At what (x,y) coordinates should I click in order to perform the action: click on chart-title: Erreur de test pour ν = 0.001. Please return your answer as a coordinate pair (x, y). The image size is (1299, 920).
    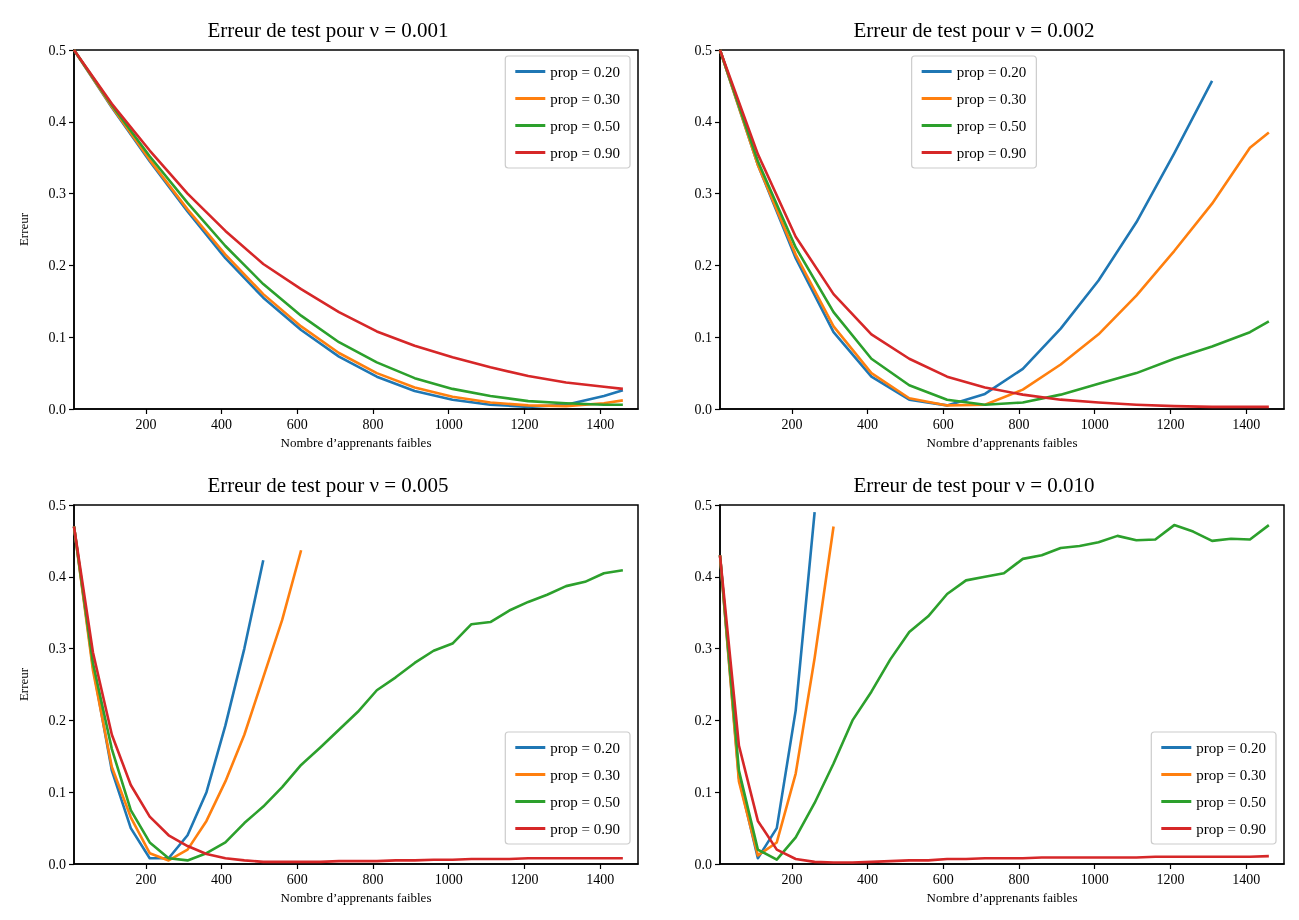
    Looking at the image, I should click on (328, 29).